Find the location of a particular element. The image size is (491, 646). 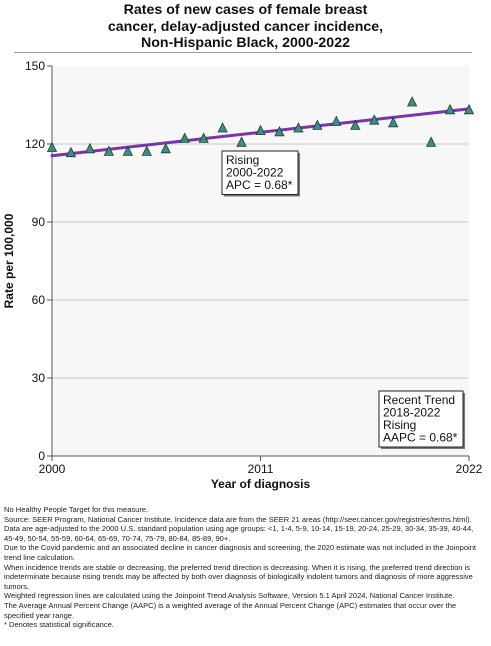

data-point-2000 is located at coordinates (52, 146).